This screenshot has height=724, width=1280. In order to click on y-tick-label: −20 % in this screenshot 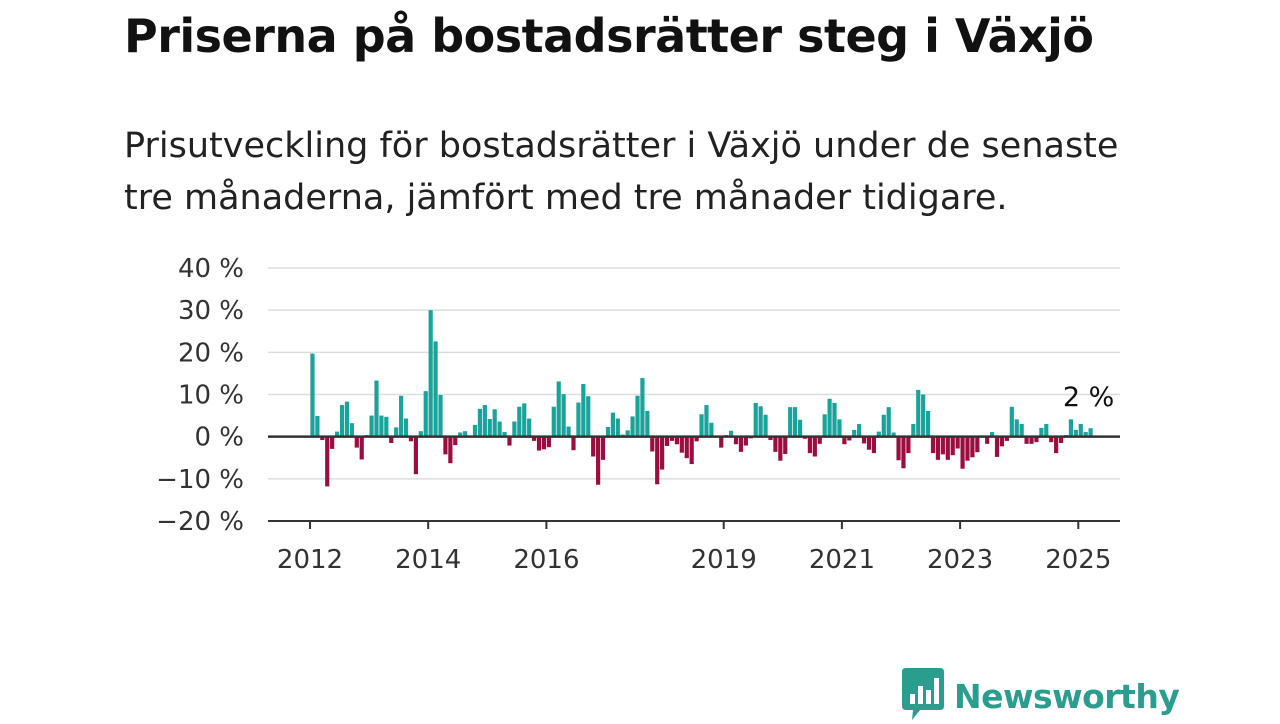, I will do `click(200, 522)`.